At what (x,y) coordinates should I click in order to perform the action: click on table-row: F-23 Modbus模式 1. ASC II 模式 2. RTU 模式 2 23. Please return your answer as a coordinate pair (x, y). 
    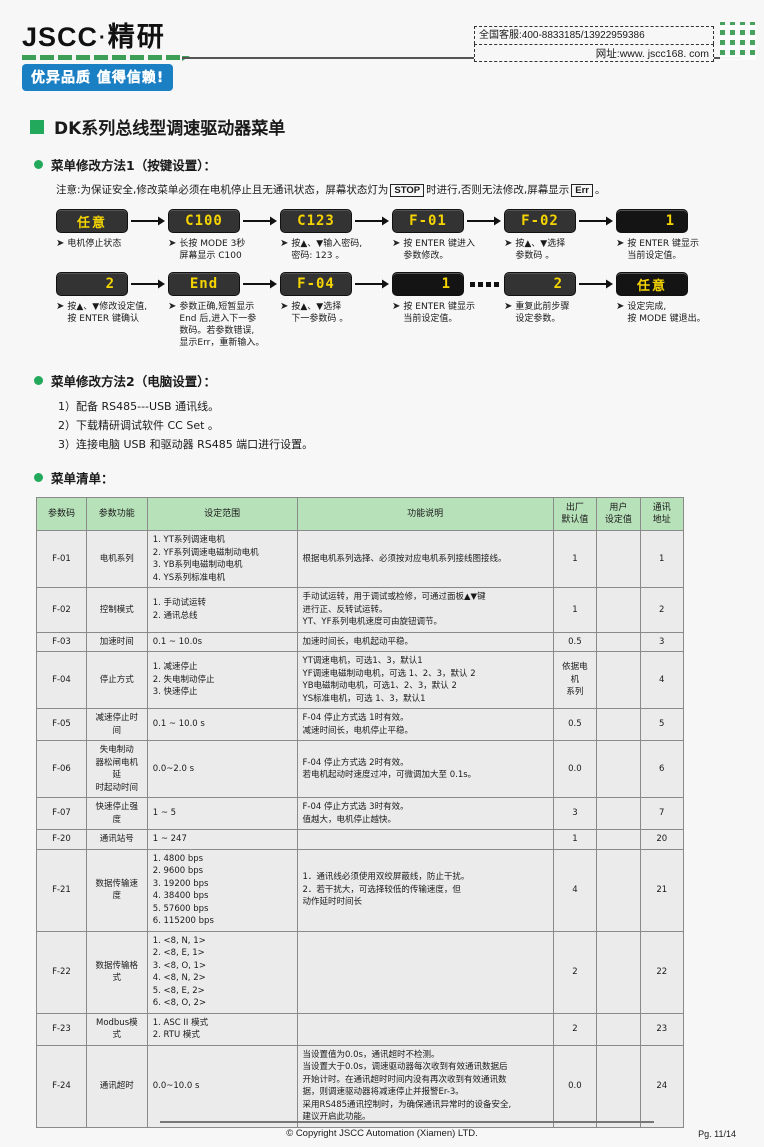
    Looking at the image, I should click on (360, 1029).